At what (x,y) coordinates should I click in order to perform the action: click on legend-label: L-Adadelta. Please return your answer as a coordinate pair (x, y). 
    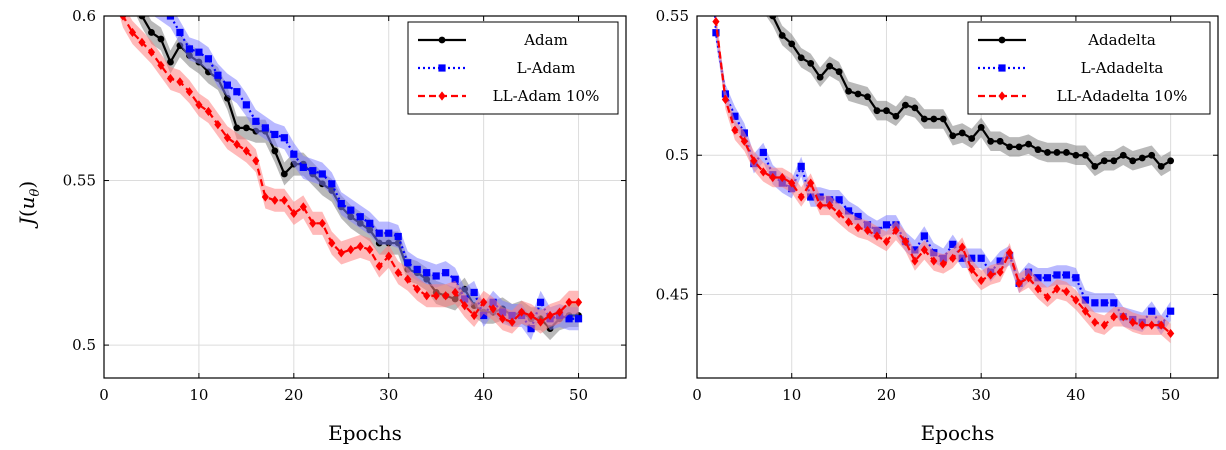
    Looking at the image, I should click on (1122, 68).